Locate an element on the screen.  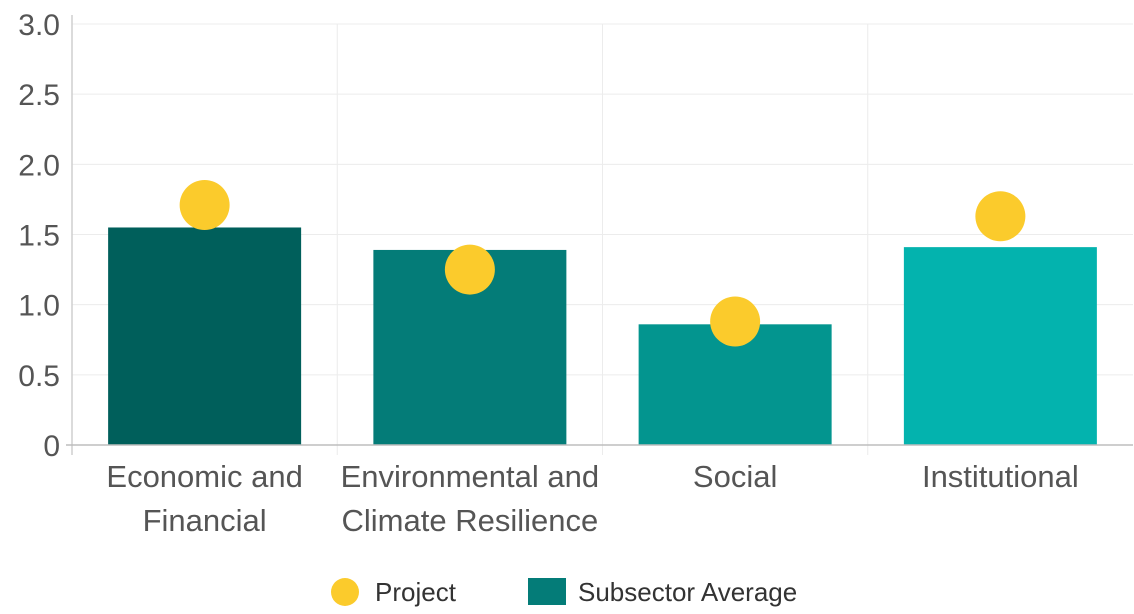
legend-project-marker is located at coordinates (345, 592).